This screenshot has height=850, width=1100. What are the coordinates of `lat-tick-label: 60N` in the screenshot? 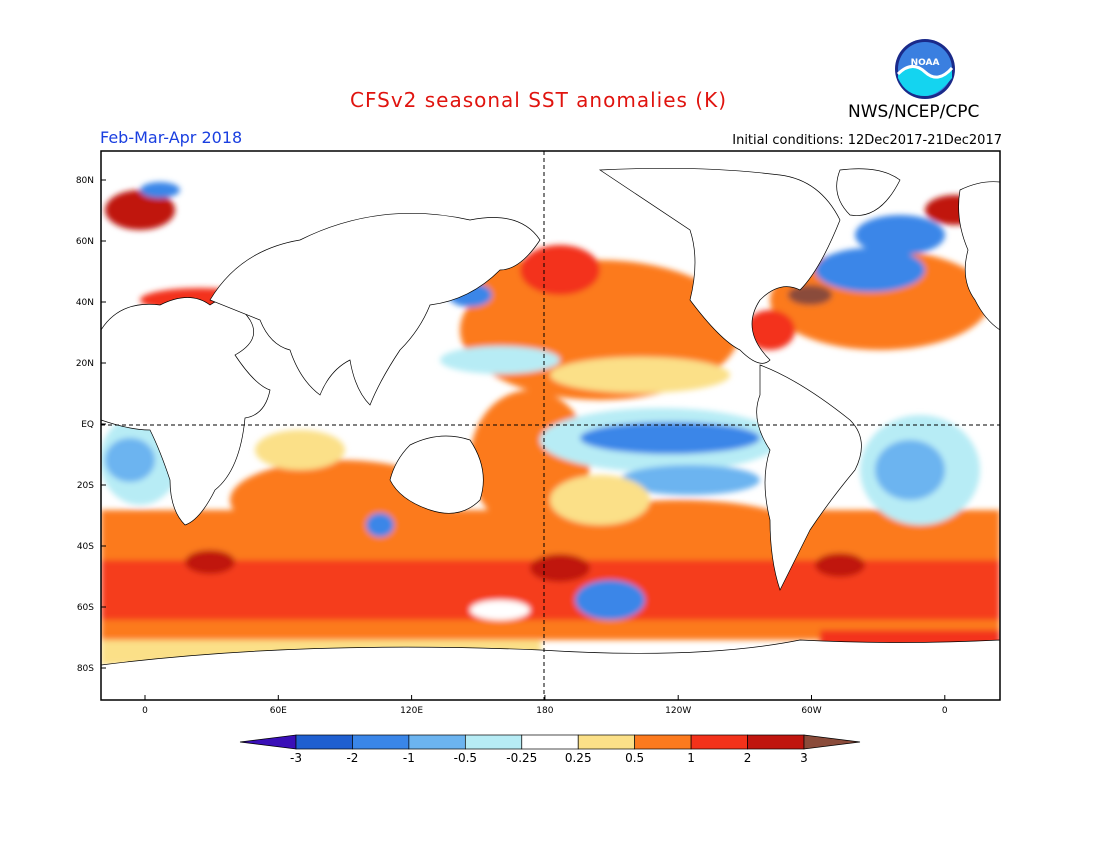 It's located at (85, 242).